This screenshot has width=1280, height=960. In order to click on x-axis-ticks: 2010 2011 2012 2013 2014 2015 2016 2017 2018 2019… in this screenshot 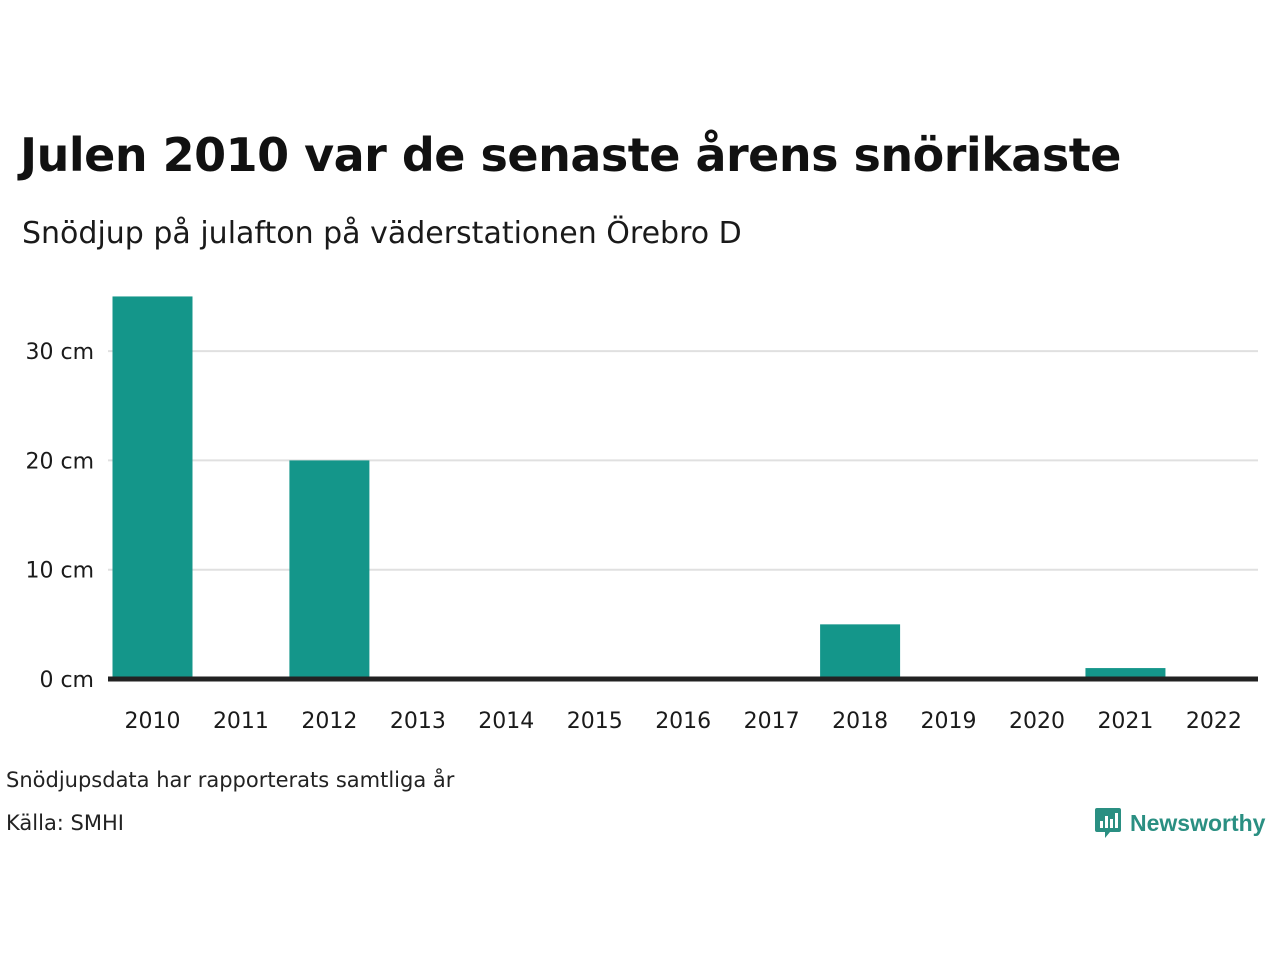, I will do `click(683, 721)`.